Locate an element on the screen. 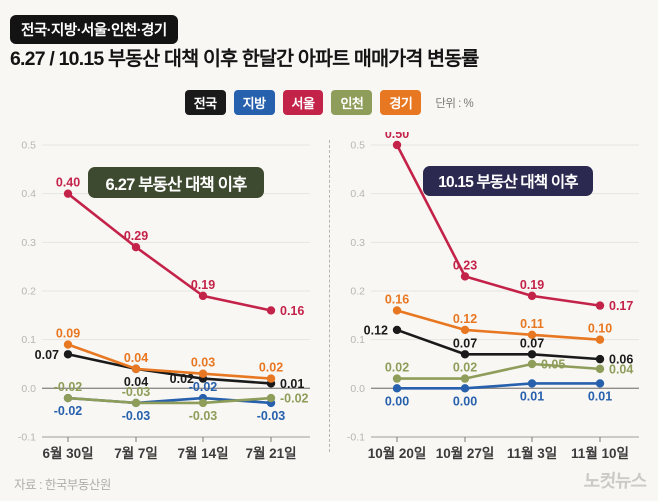 The width and height of the screenshot is (658, 501). y-tick-label: 0.2 is located at coordinates (28, 292).